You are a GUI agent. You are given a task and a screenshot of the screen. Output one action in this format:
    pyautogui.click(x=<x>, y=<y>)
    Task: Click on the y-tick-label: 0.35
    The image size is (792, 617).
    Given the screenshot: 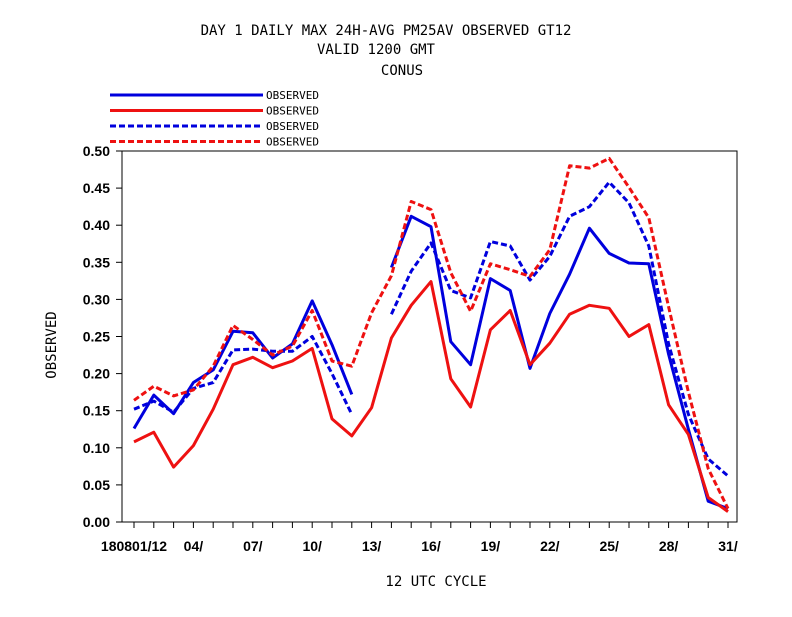 What is the action you would take?
    pyautogui.click(x=96, y=262)
    